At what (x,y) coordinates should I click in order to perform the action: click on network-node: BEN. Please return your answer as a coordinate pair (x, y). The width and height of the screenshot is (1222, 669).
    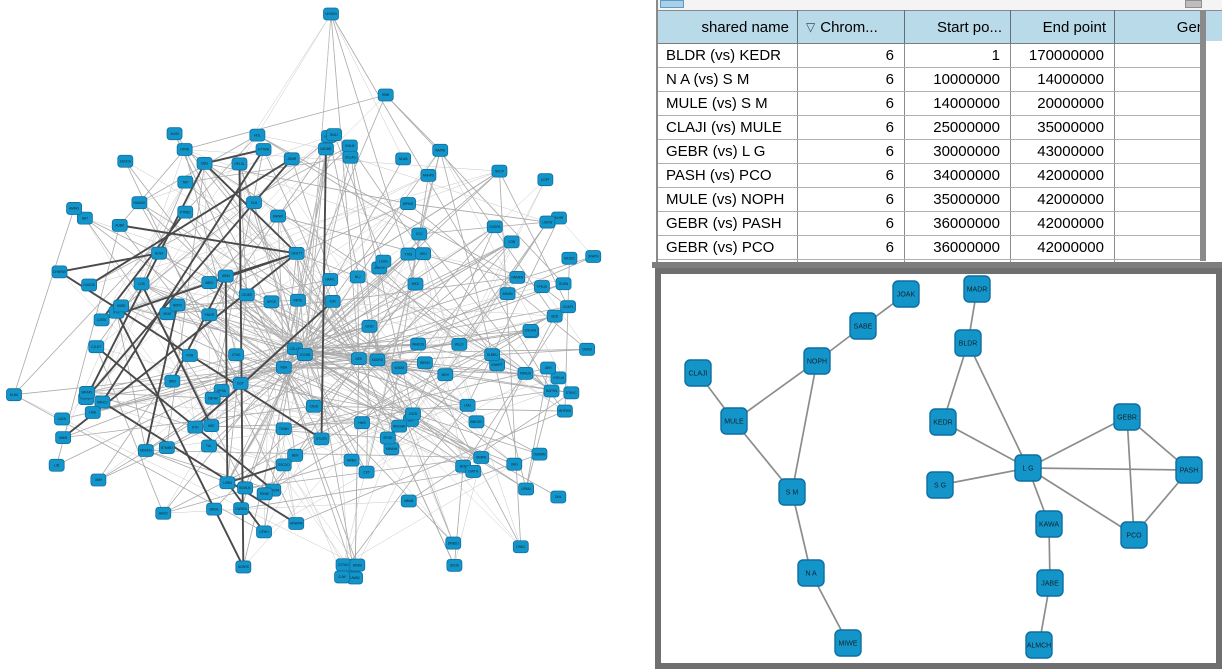
    Looking at the image, I should click on (295, 455).